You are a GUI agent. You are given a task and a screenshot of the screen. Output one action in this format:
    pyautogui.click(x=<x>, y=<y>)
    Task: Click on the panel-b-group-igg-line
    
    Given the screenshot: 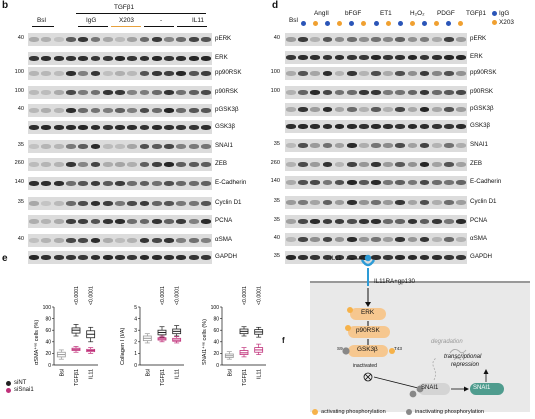 What is the action you would take?
    pyautogui.click(x=93, y=26)
    